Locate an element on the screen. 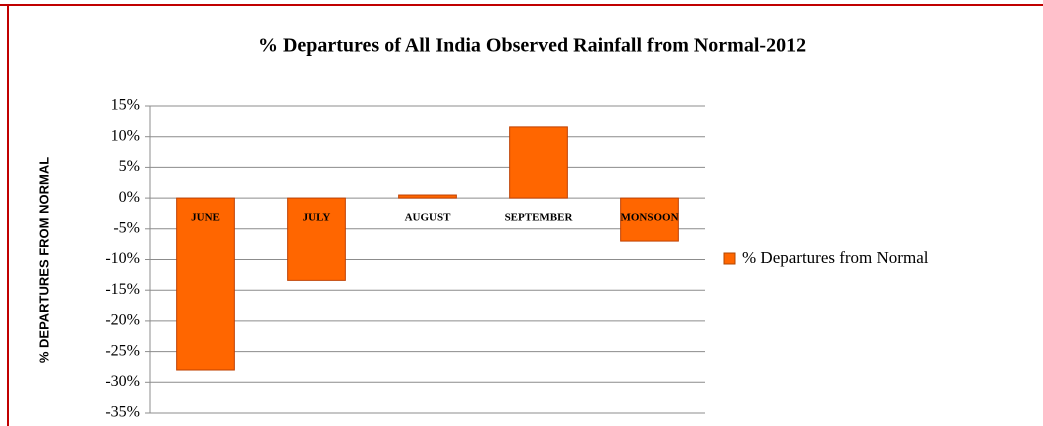 This screenshot has height=426, width=1043. y-tick-label: -5% is located at coordinates (126, 227).